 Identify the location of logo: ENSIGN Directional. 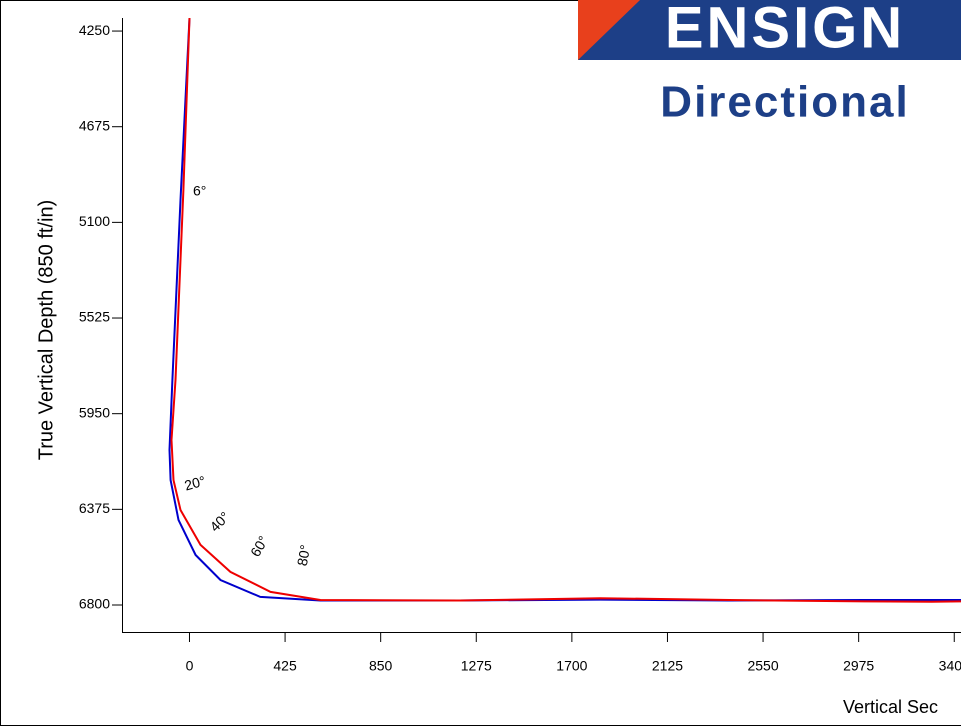
(769, 63).